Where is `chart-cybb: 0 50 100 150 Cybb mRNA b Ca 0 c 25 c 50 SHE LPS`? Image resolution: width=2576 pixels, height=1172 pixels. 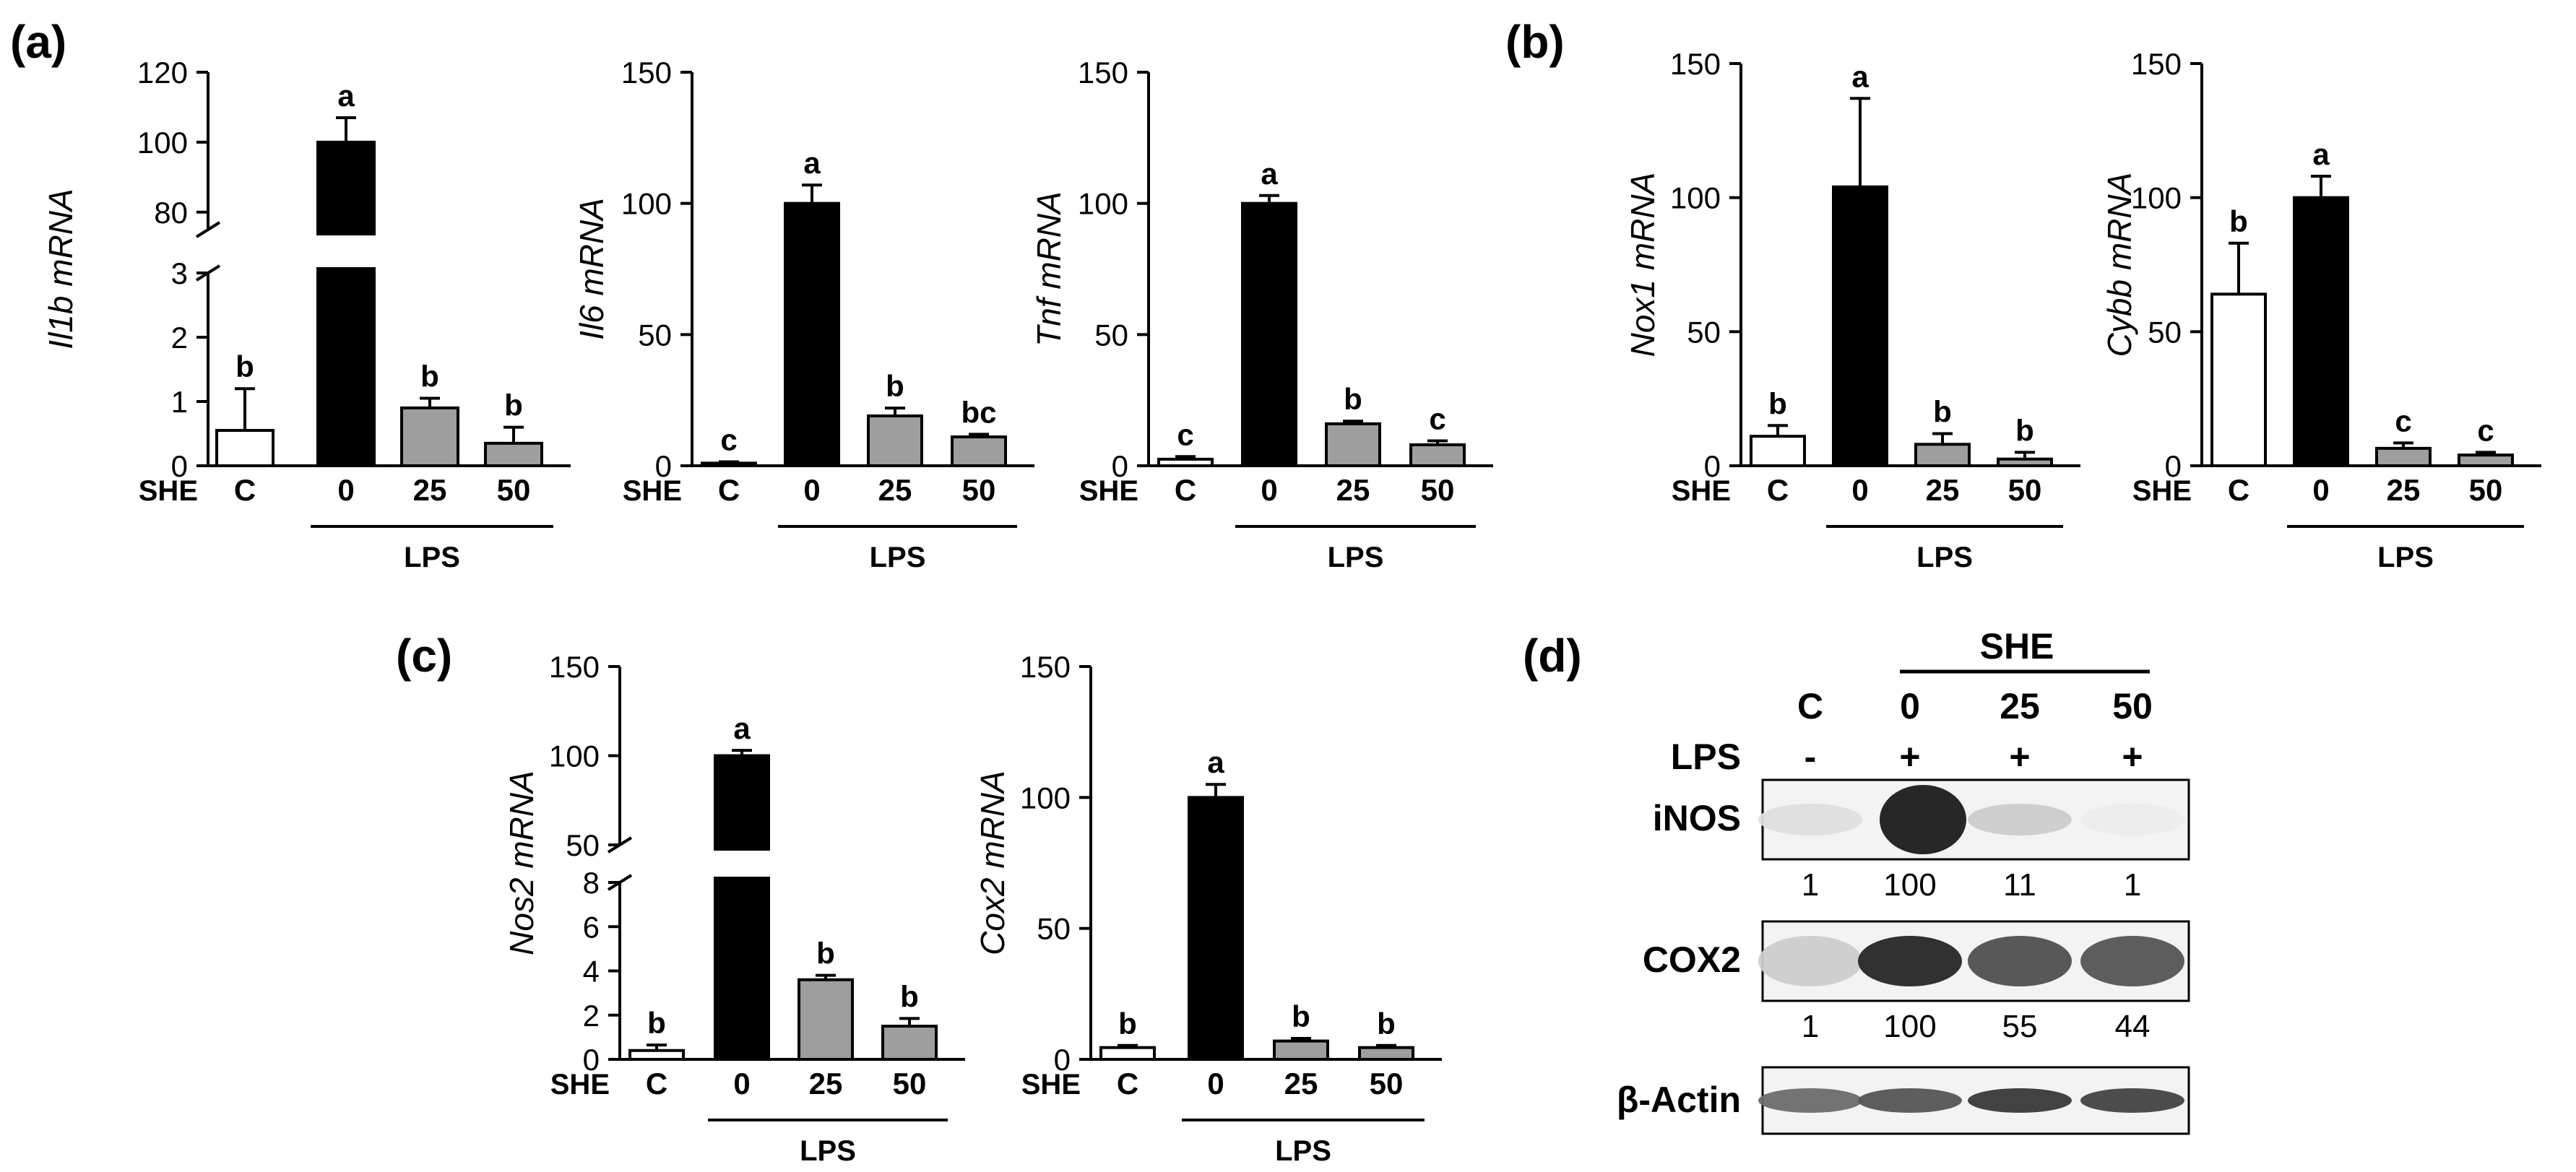 chart-cybb: 0 50 100 150 Cybb mRNA b Ca 0 c 25 c 50 SHE LPS is located at coordinates (2321, 310).